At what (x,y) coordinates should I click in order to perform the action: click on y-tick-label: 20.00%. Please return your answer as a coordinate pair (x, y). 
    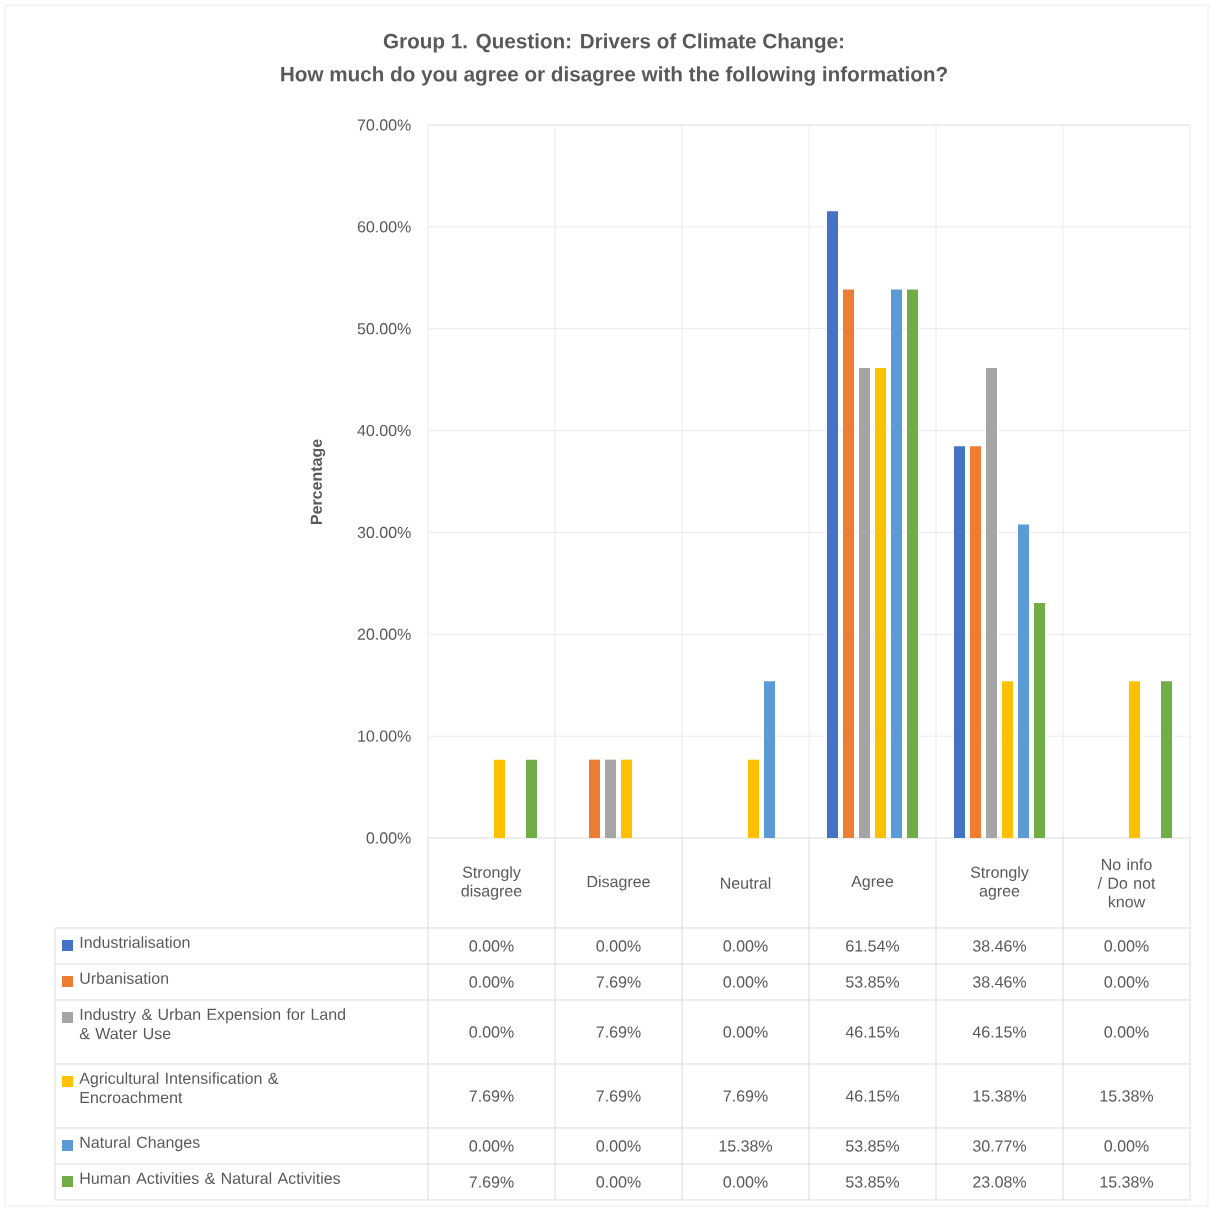
    Looking at the image, I should click on (384, 634).